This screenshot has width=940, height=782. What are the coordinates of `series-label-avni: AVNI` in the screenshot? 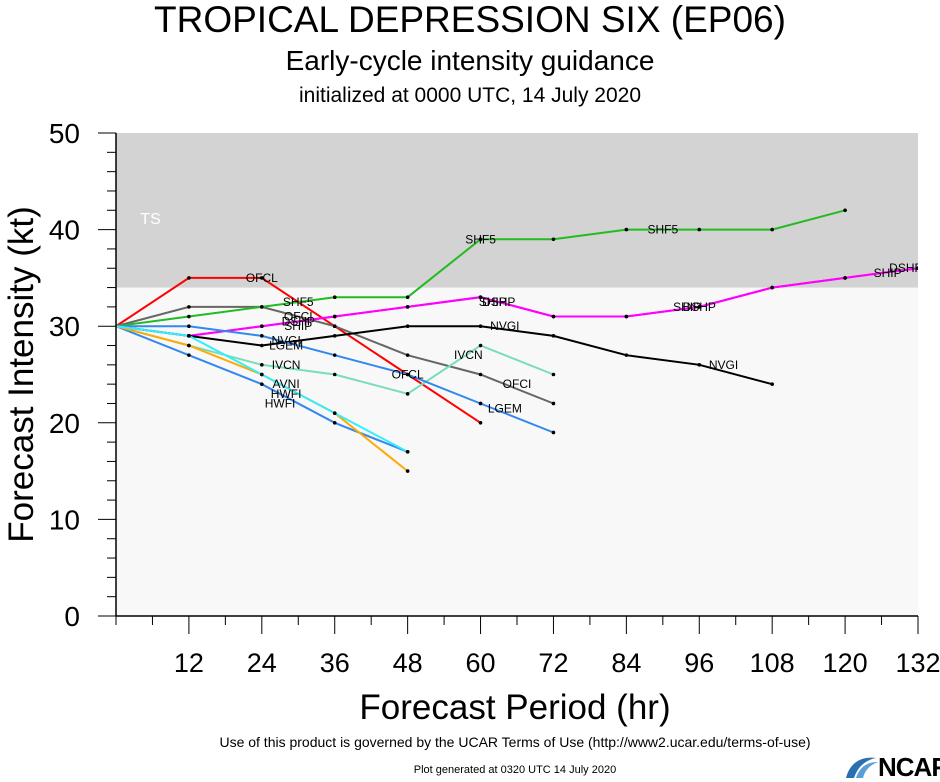 It's located at (286, 384).